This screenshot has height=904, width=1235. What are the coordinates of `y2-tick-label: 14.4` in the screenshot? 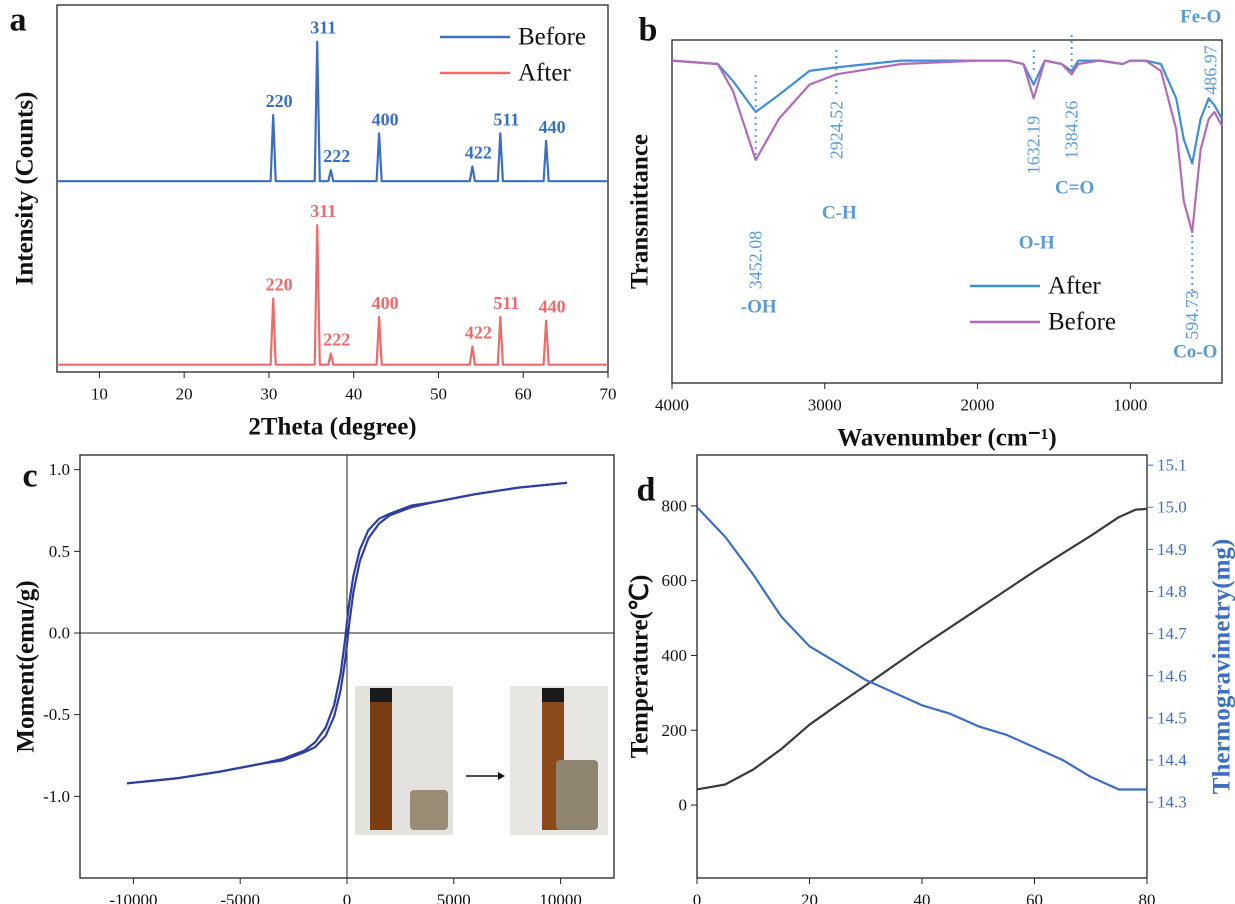 It's located at (1172, 760).